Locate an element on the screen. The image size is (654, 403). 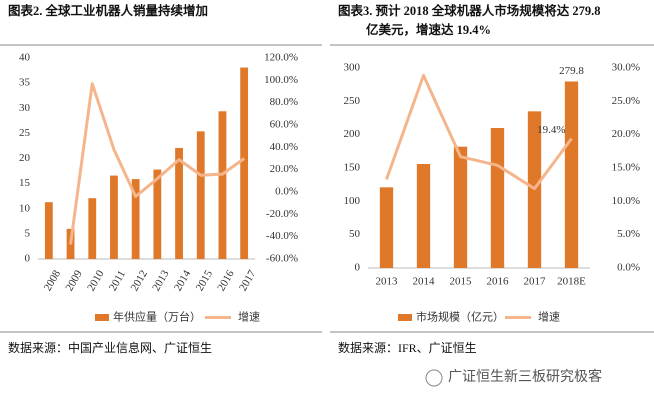
chart-title: 图表3. 预计 2018 全球机器人市场规模将达 279.8 is located at coordinates (469, 10).